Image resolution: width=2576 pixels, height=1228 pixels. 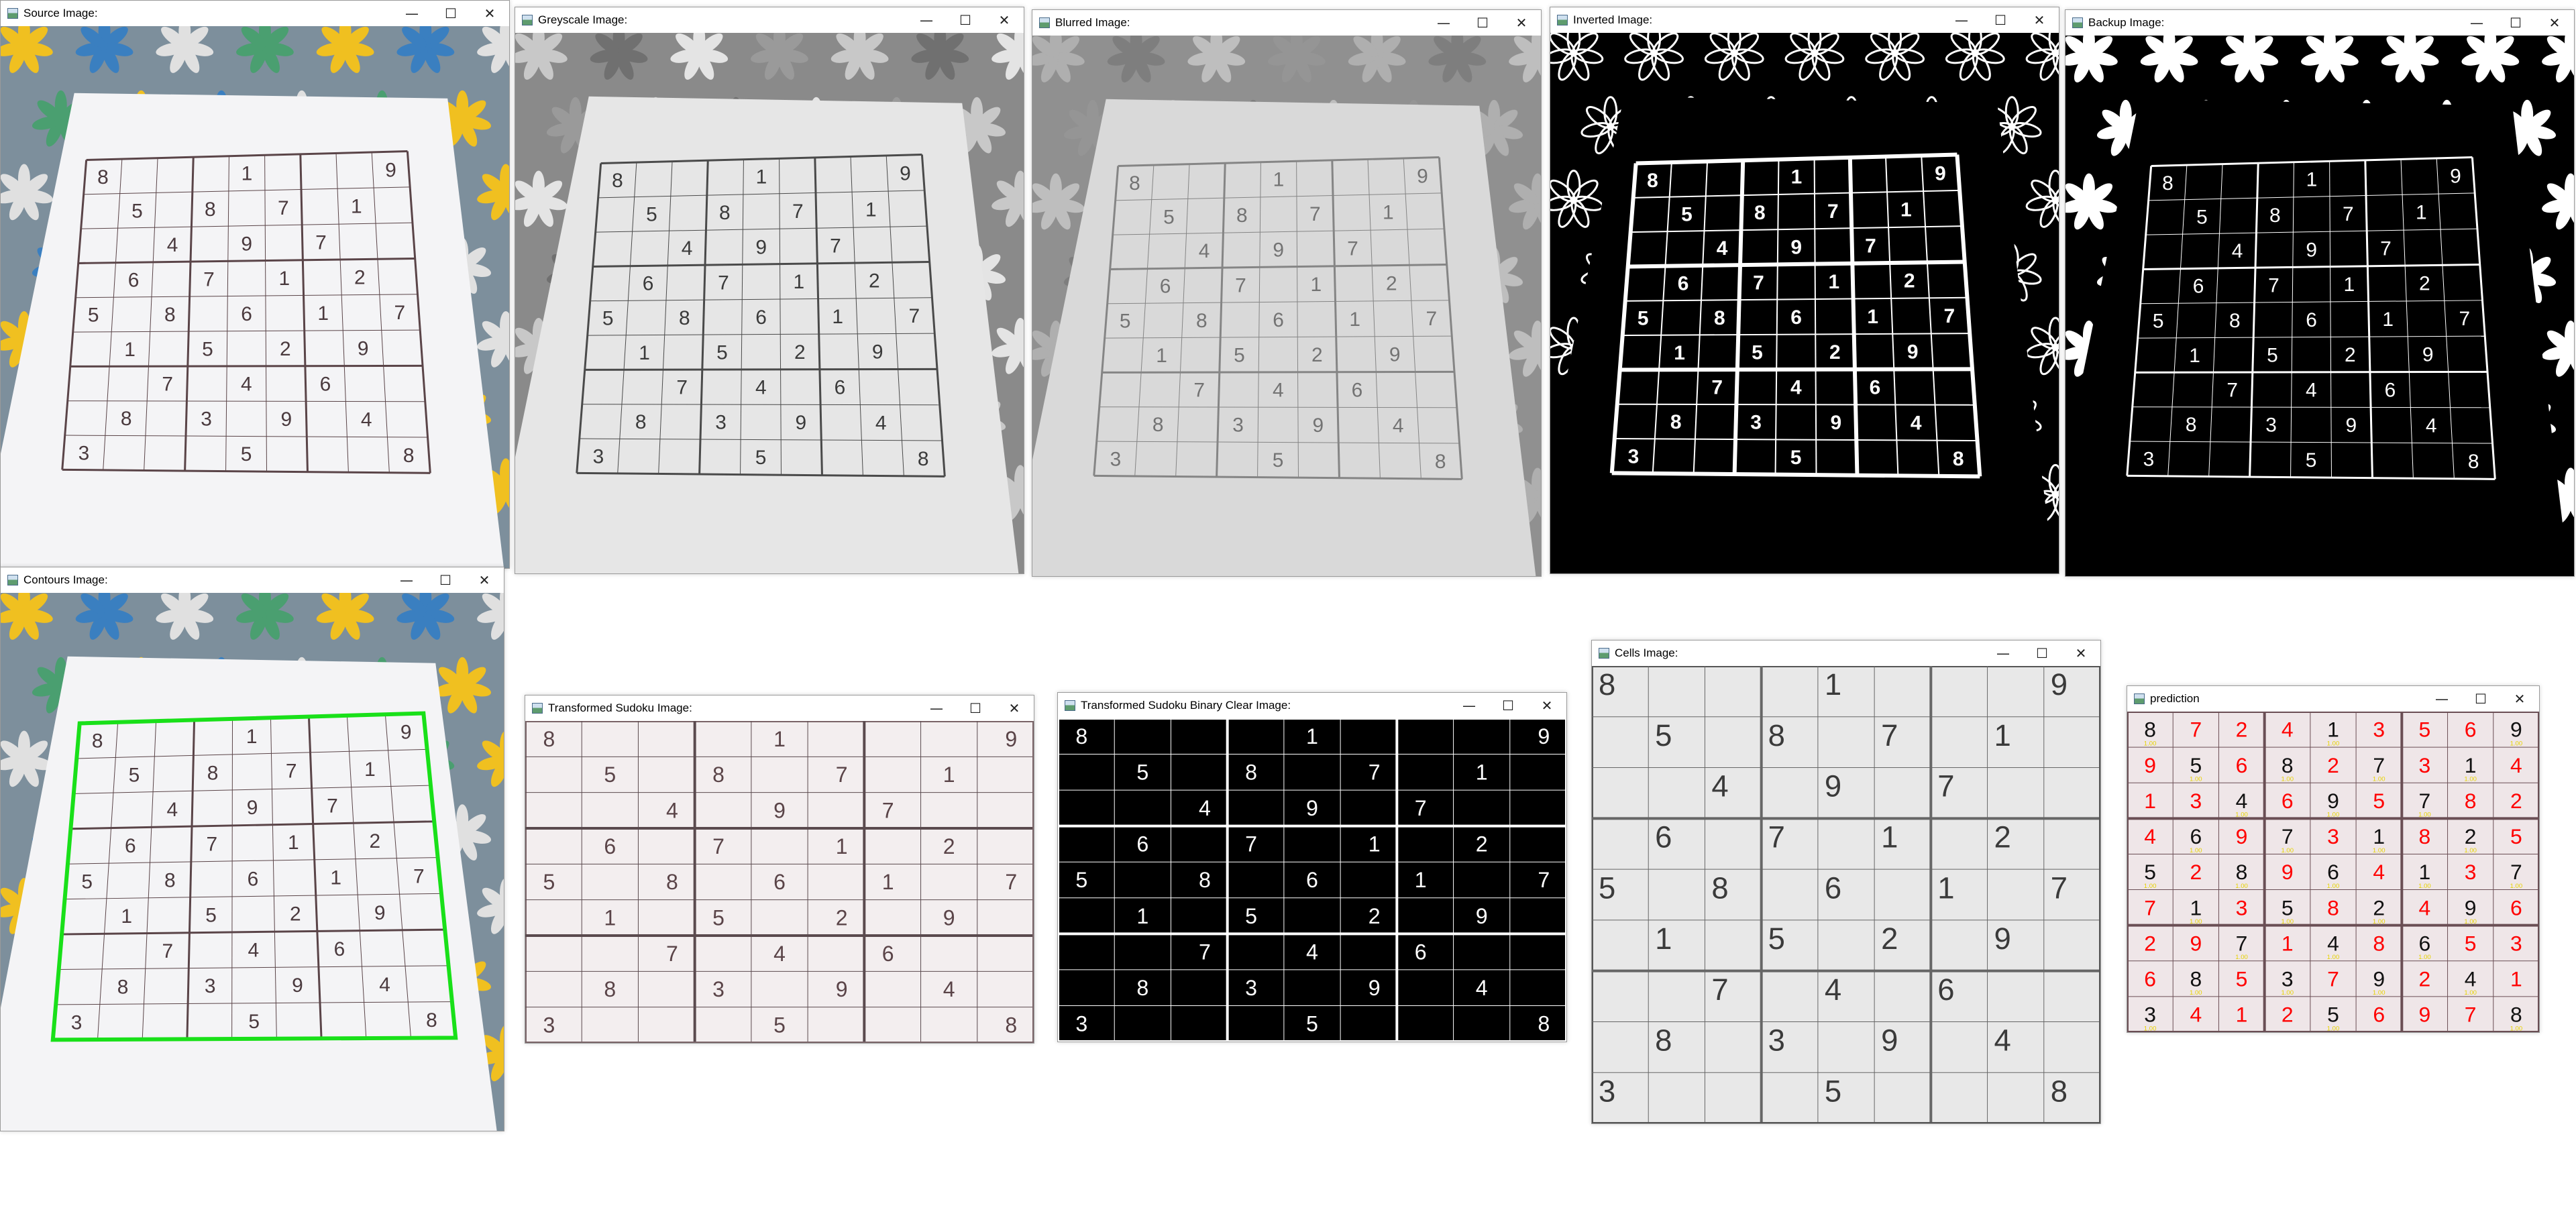 I want to click on sudoku-photo: 8 1 9 5 8 7 1 4 9 7 6 7 1 2 5 8 6 1 7 1 5 2 9 7 4 6 8 3 9 4 3 5 8, so click(x=1286, y=306).